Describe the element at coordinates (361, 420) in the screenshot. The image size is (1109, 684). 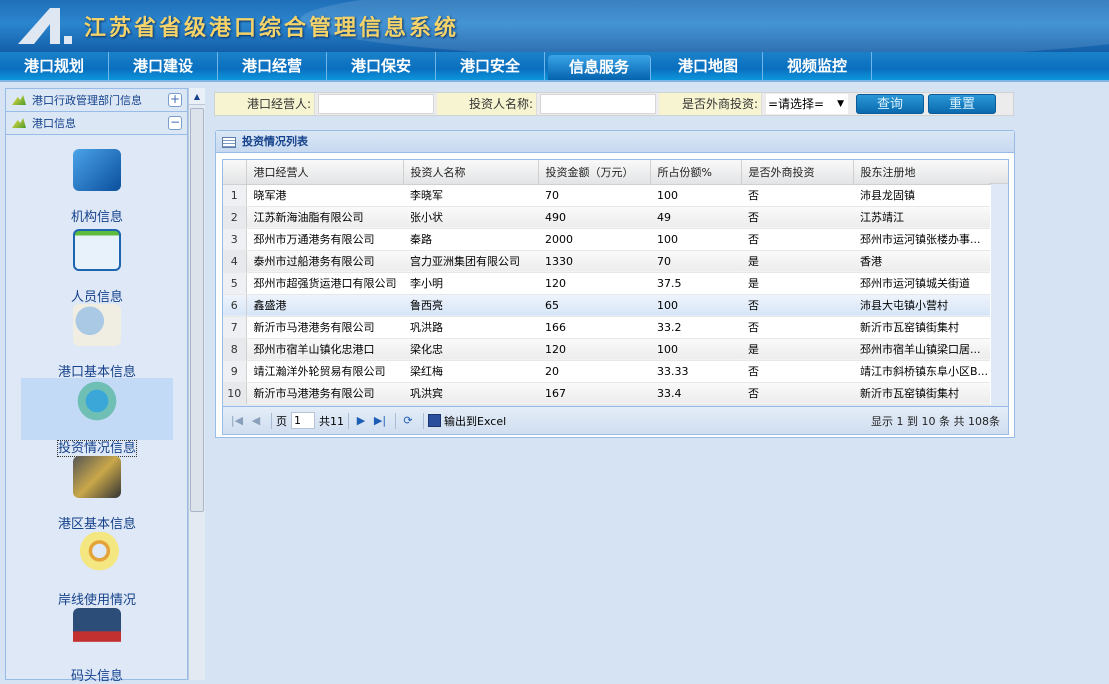
I see `next-page-icon: ▶` at that location.